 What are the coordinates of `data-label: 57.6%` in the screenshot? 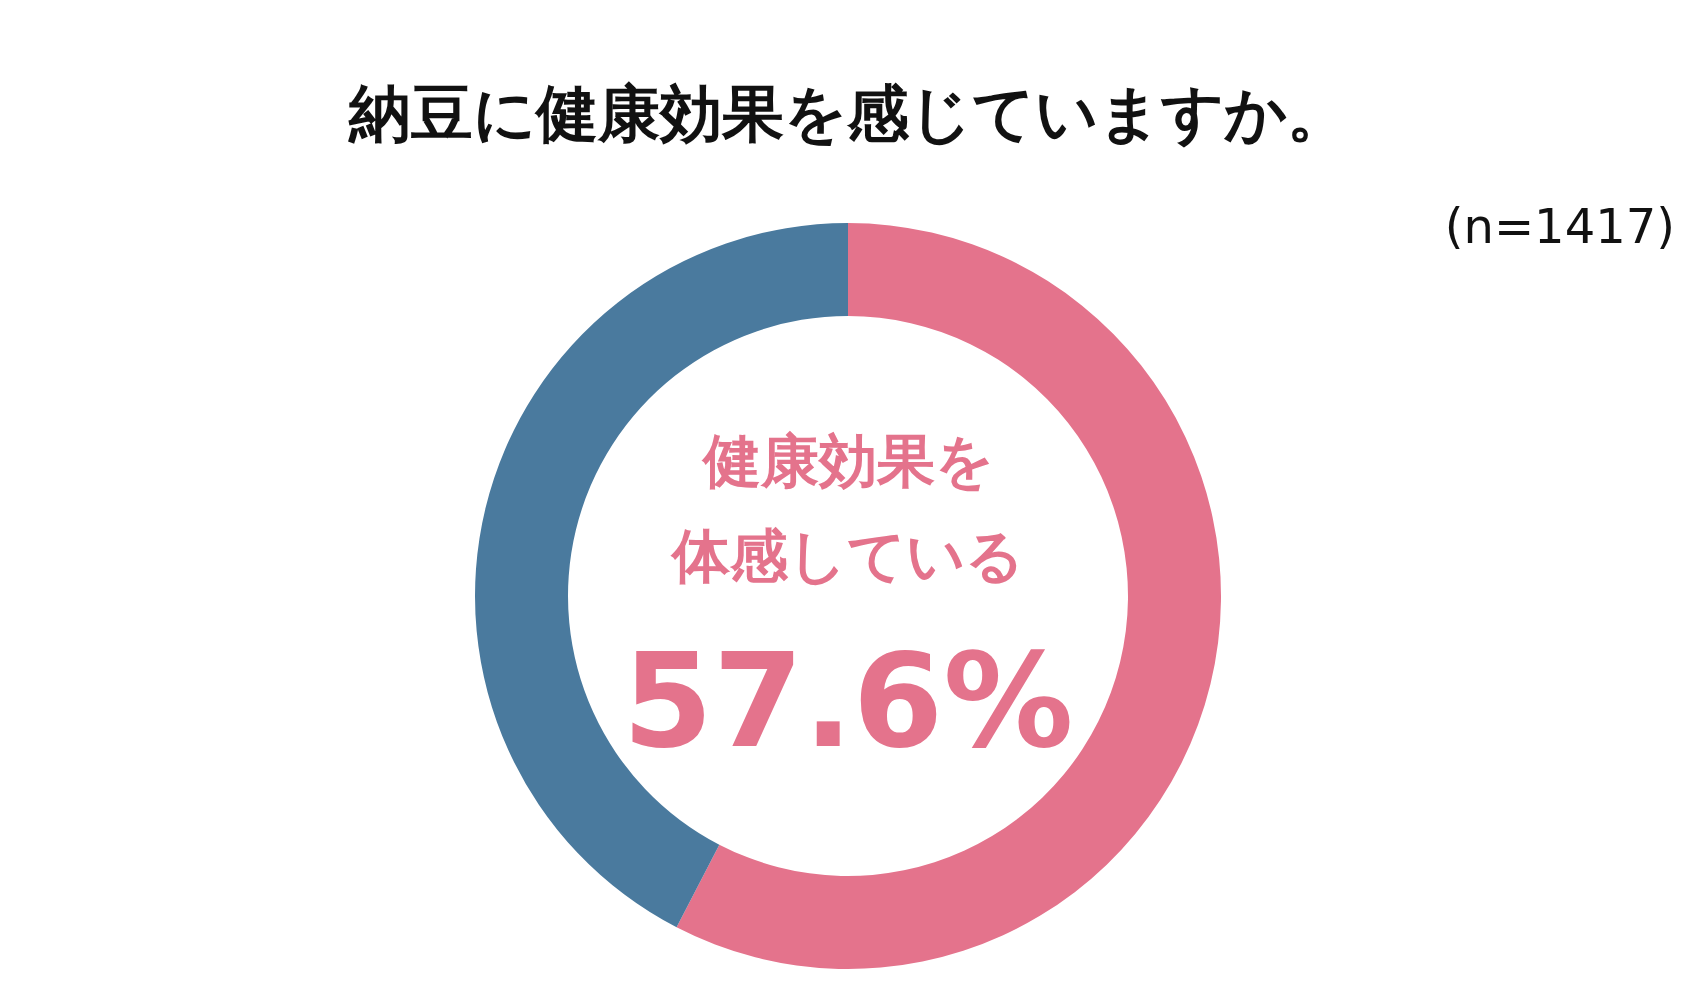 It's located at (848, 701).